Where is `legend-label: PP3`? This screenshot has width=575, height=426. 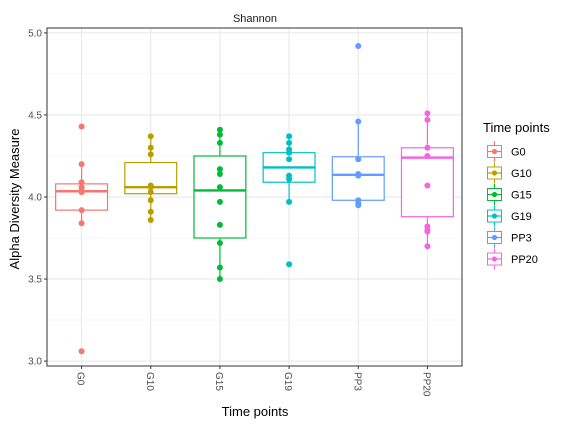 legend-label: PP3 is located at coordinates (521, 239).